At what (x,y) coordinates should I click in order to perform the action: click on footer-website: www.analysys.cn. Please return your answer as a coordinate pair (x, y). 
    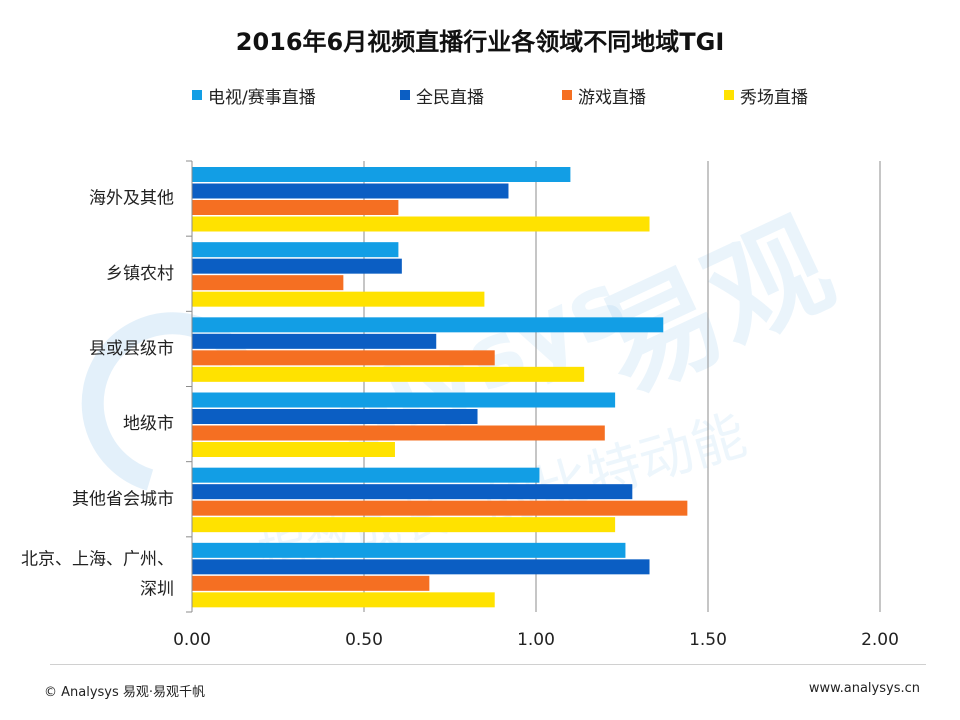
    Looking at the image, I should click on (864, 688).